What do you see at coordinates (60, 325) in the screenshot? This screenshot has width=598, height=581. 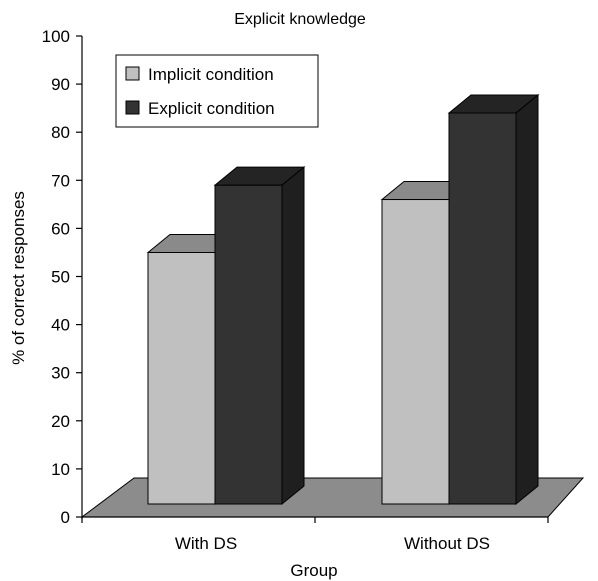 I see `y-tick-label: 40` at bounding box center [60, 325].